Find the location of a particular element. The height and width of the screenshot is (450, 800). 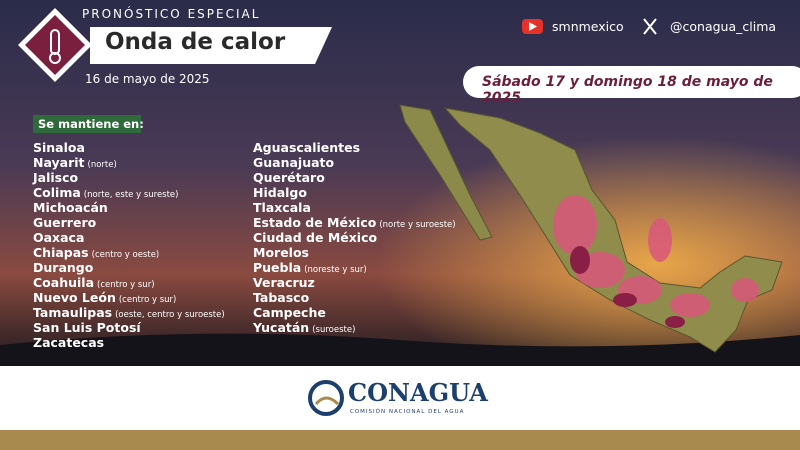

state-item: Jalisco is located at coordinates (55, 177).